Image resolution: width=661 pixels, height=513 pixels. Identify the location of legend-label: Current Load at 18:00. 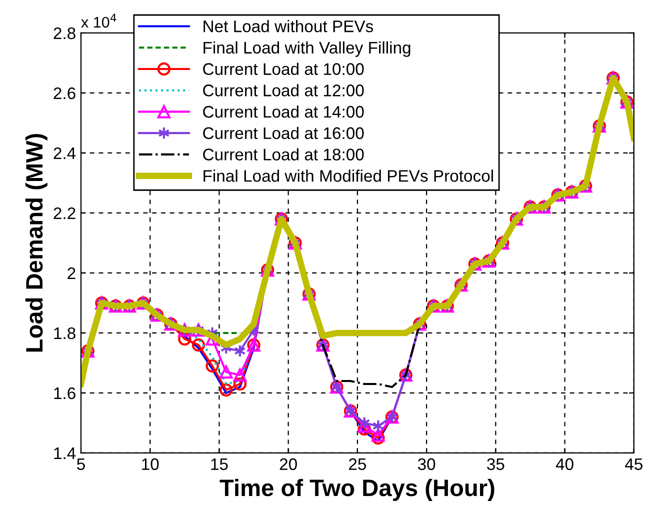
(283, 154).